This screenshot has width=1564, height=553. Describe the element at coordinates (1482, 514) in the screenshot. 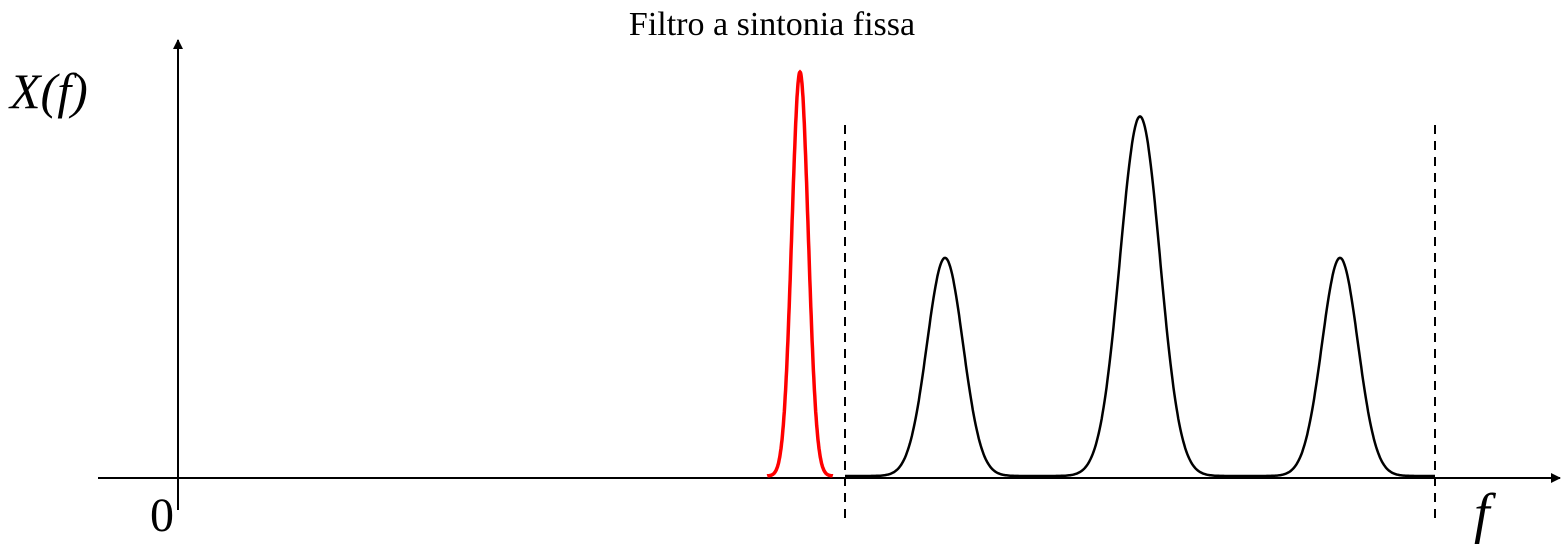

I see `x-axis-label: f` at that location.